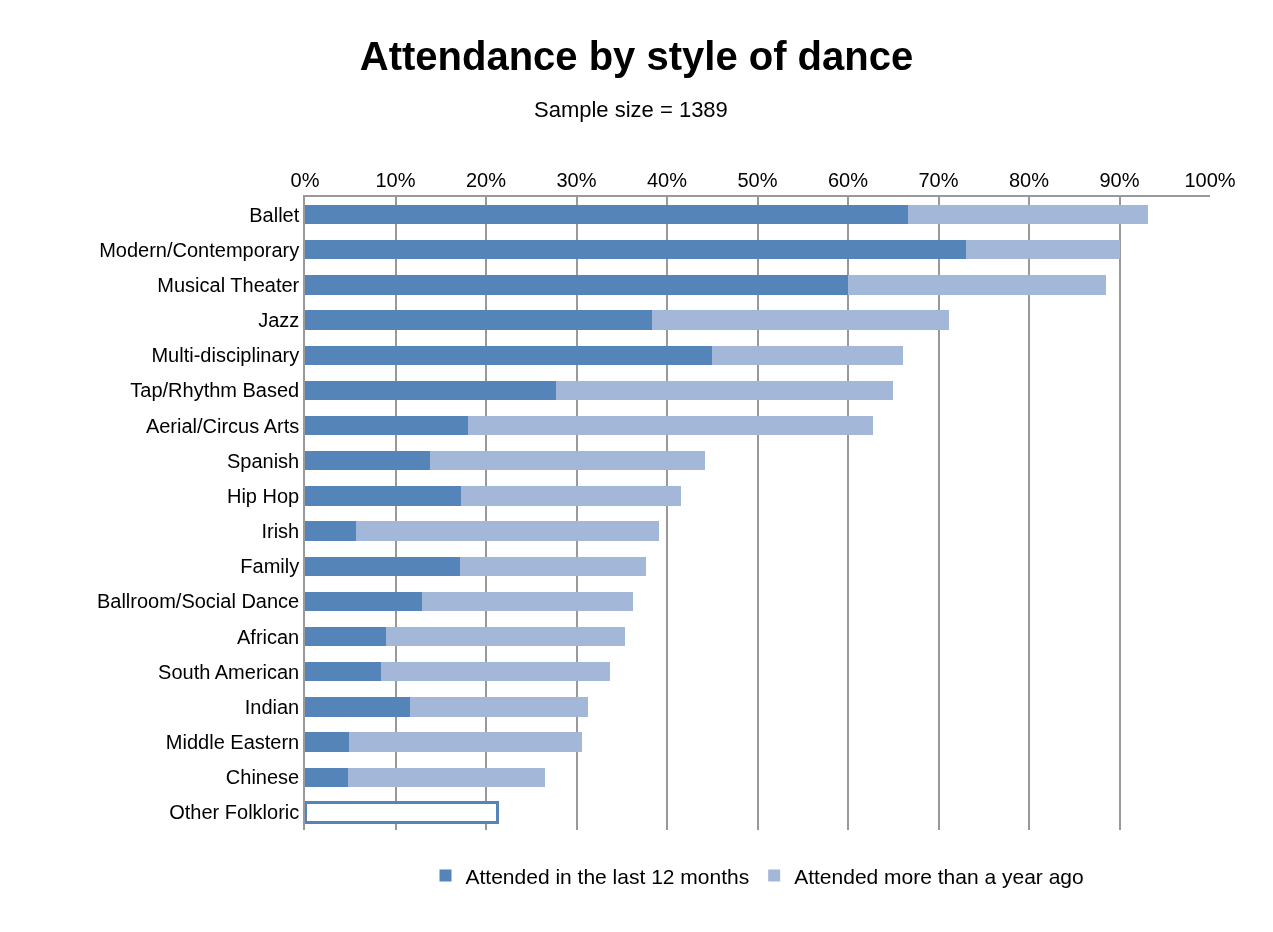 The height and width of the screenshot is (932, 1273). What do you see at coordinates (667, 180) in the screenshot?
I see `x-tick-label: 40%` at bounding box center [667, 180].